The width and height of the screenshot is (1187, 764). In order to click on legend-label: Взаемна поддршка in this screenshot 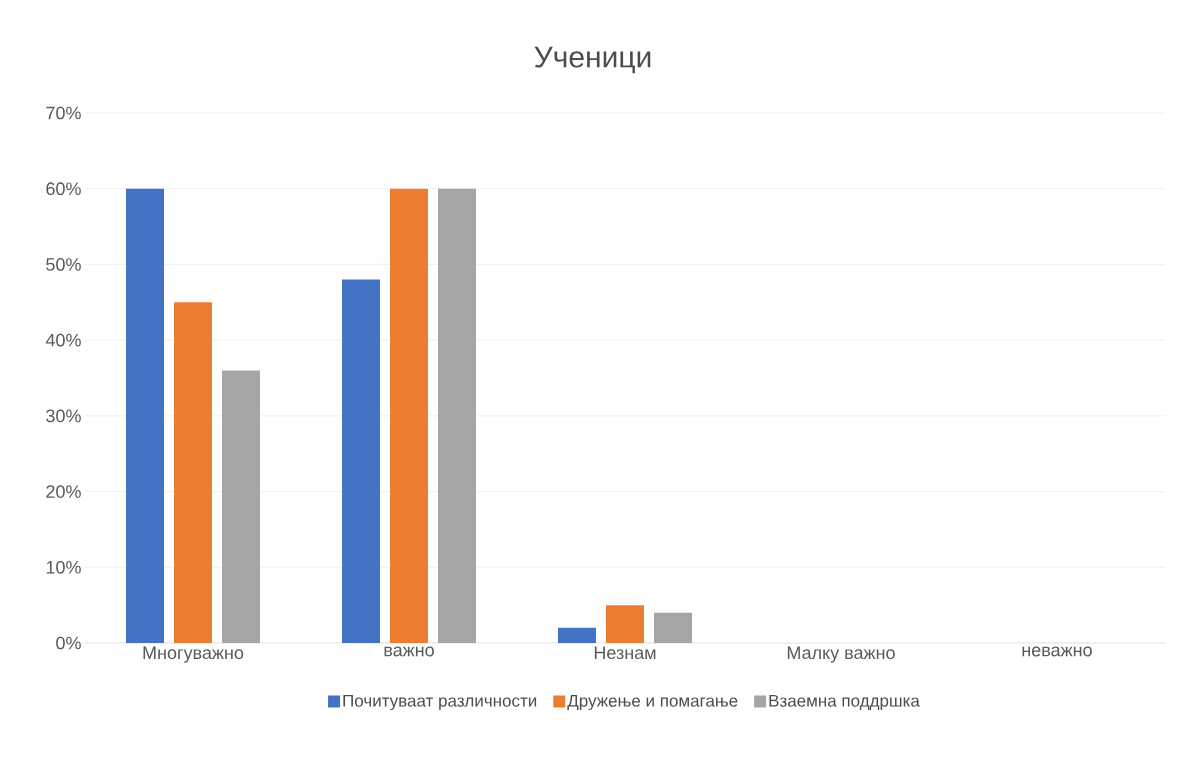, I will do `click(844, 702)`.